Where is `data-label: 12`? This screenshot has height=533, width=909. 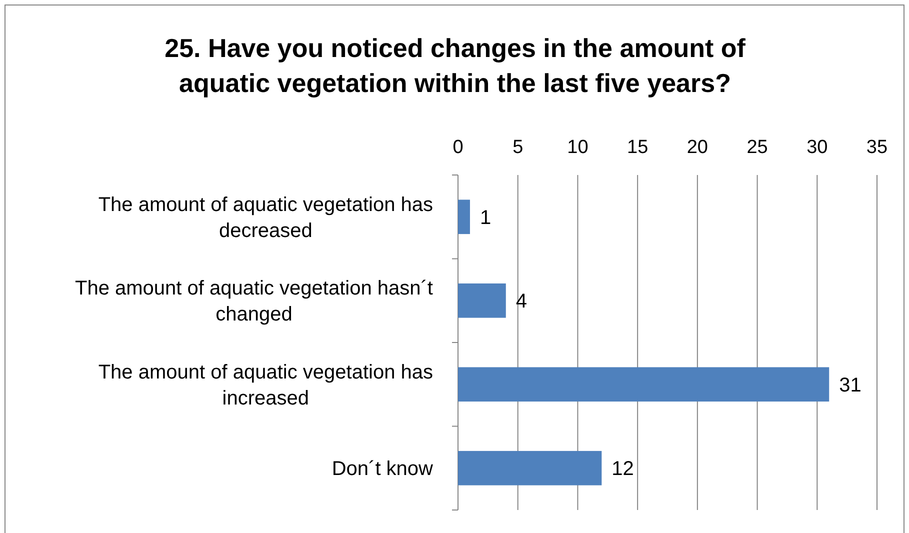
data-label: 12 is located at coordinates (623, 469).